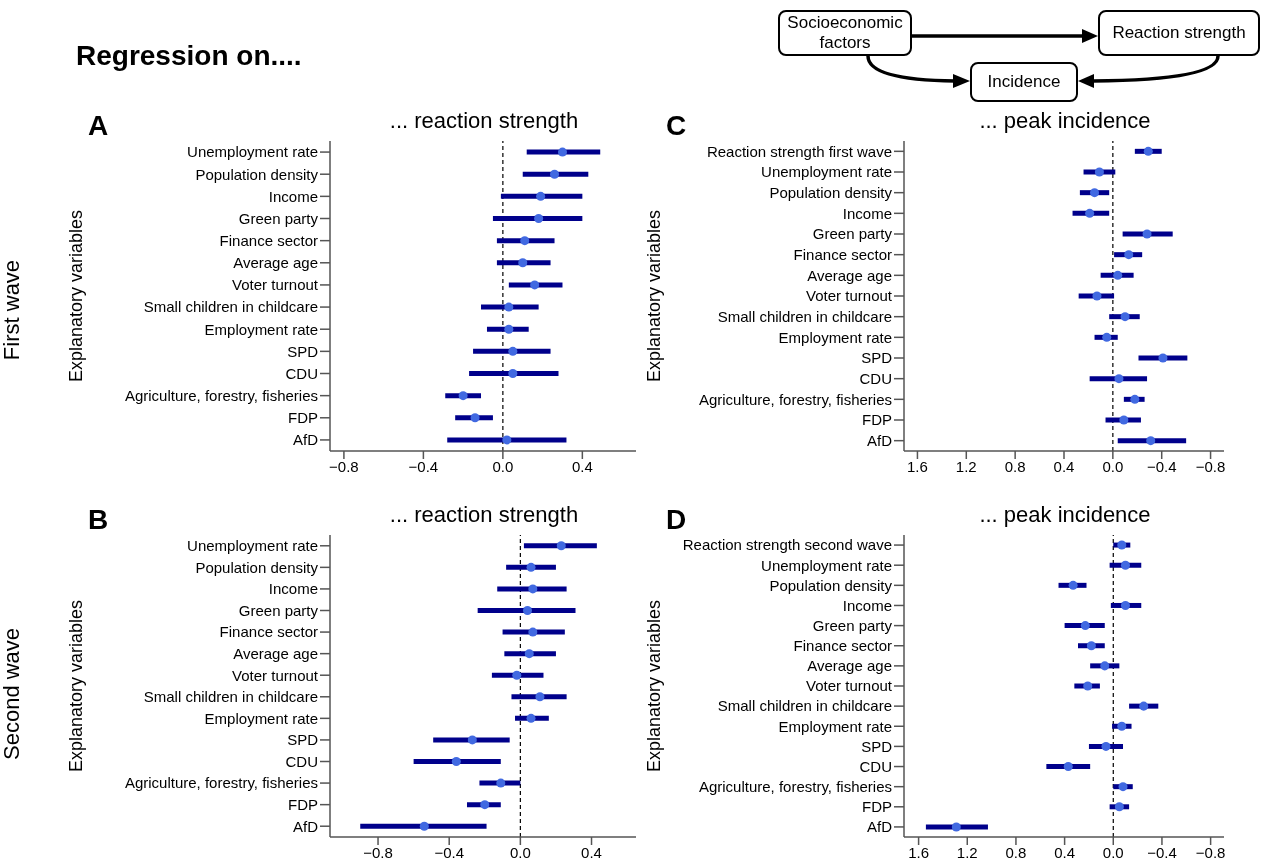  What do you see at coordinates (293, 196) in the screenshot?
I see `y-tick-label: Income` at bounding box center [293, 196].